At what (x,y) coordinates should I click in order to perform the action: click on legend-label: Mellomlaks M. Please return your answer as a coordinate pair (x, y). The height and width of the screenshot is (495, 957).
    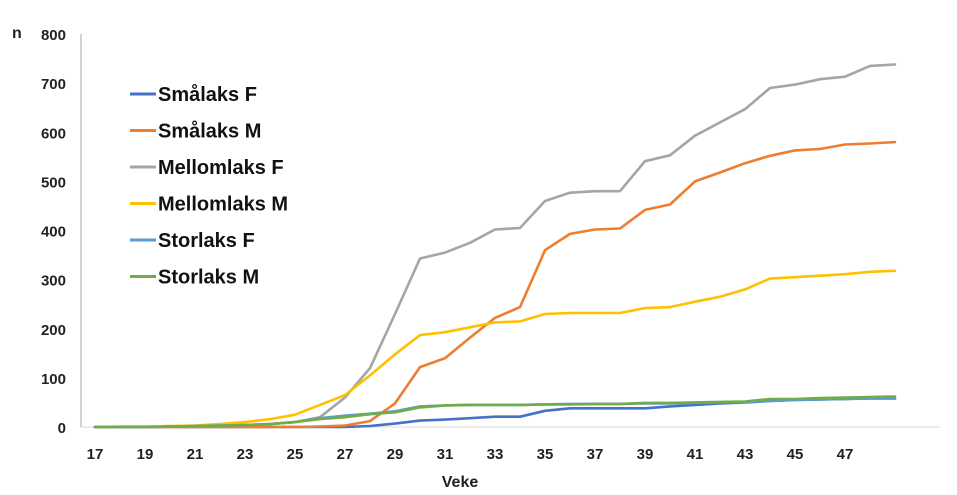
    Looking at the image, I should click on (223, 205).